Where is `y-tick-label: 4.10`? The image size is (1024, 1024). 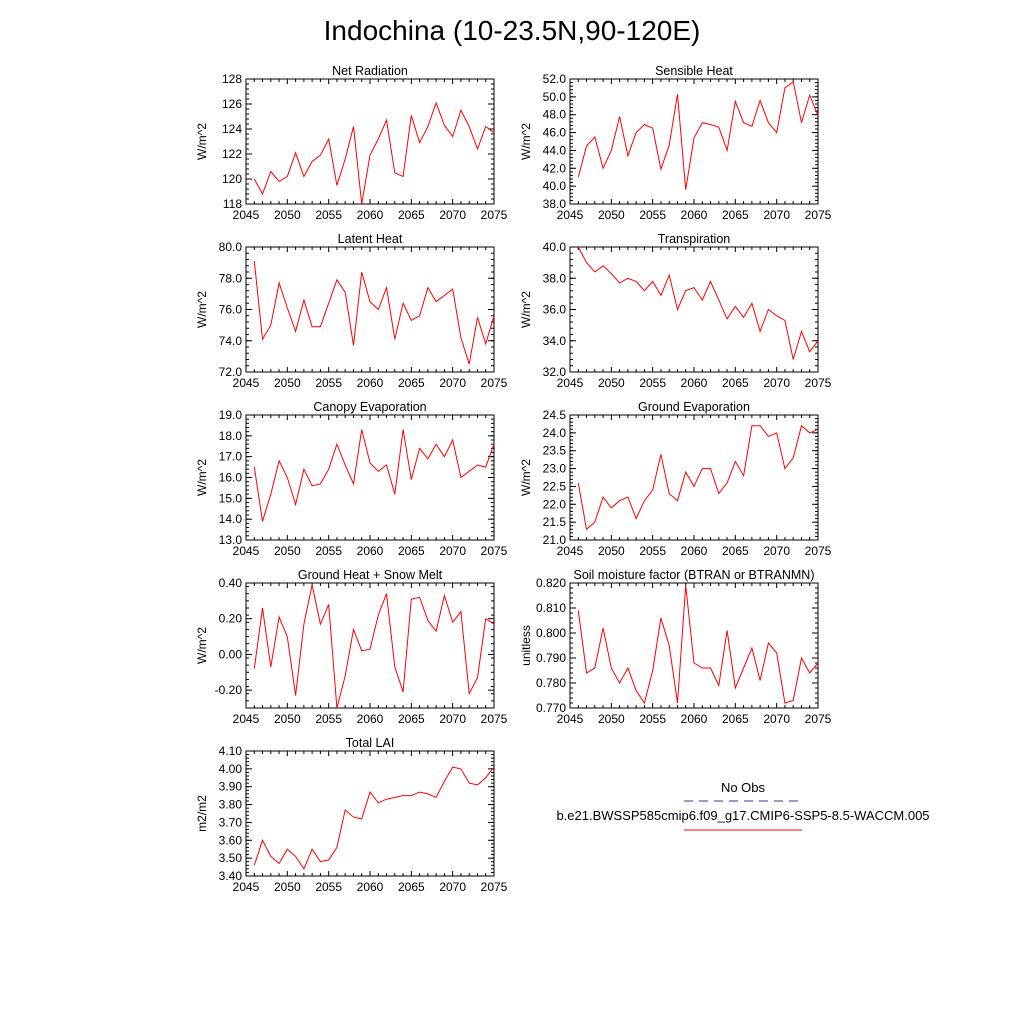
y-tick-label: 4.10 is located at coordinates (231, 751).